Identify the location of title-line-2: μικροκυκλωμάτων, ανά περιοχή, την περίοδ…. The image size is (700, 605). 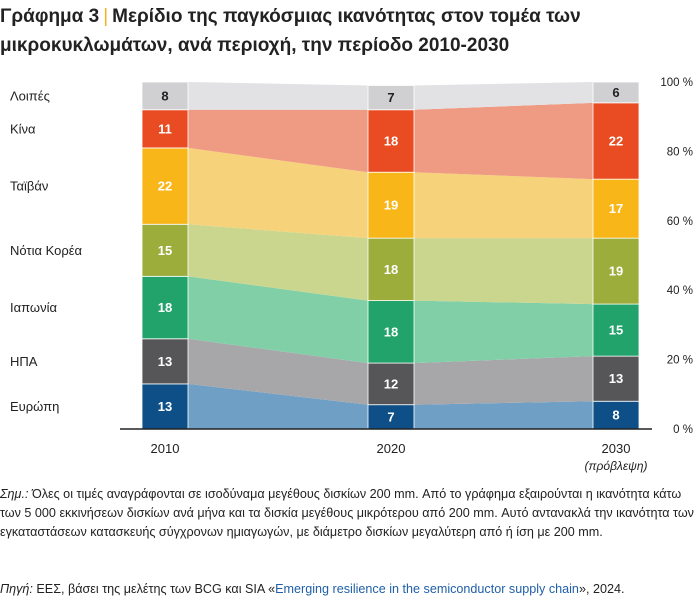
(255, 45).